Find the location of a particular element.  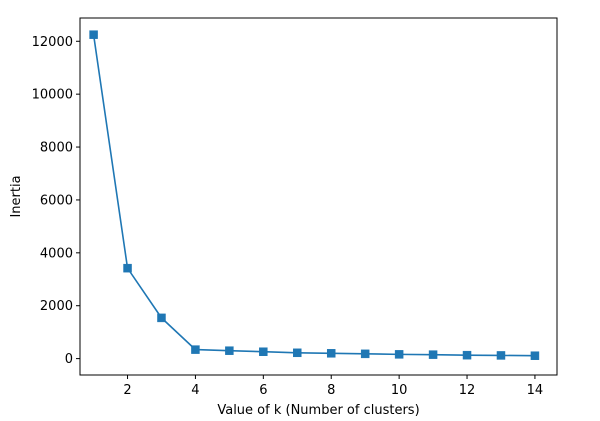

data-point-k1 is located at coordinates (93, 34).